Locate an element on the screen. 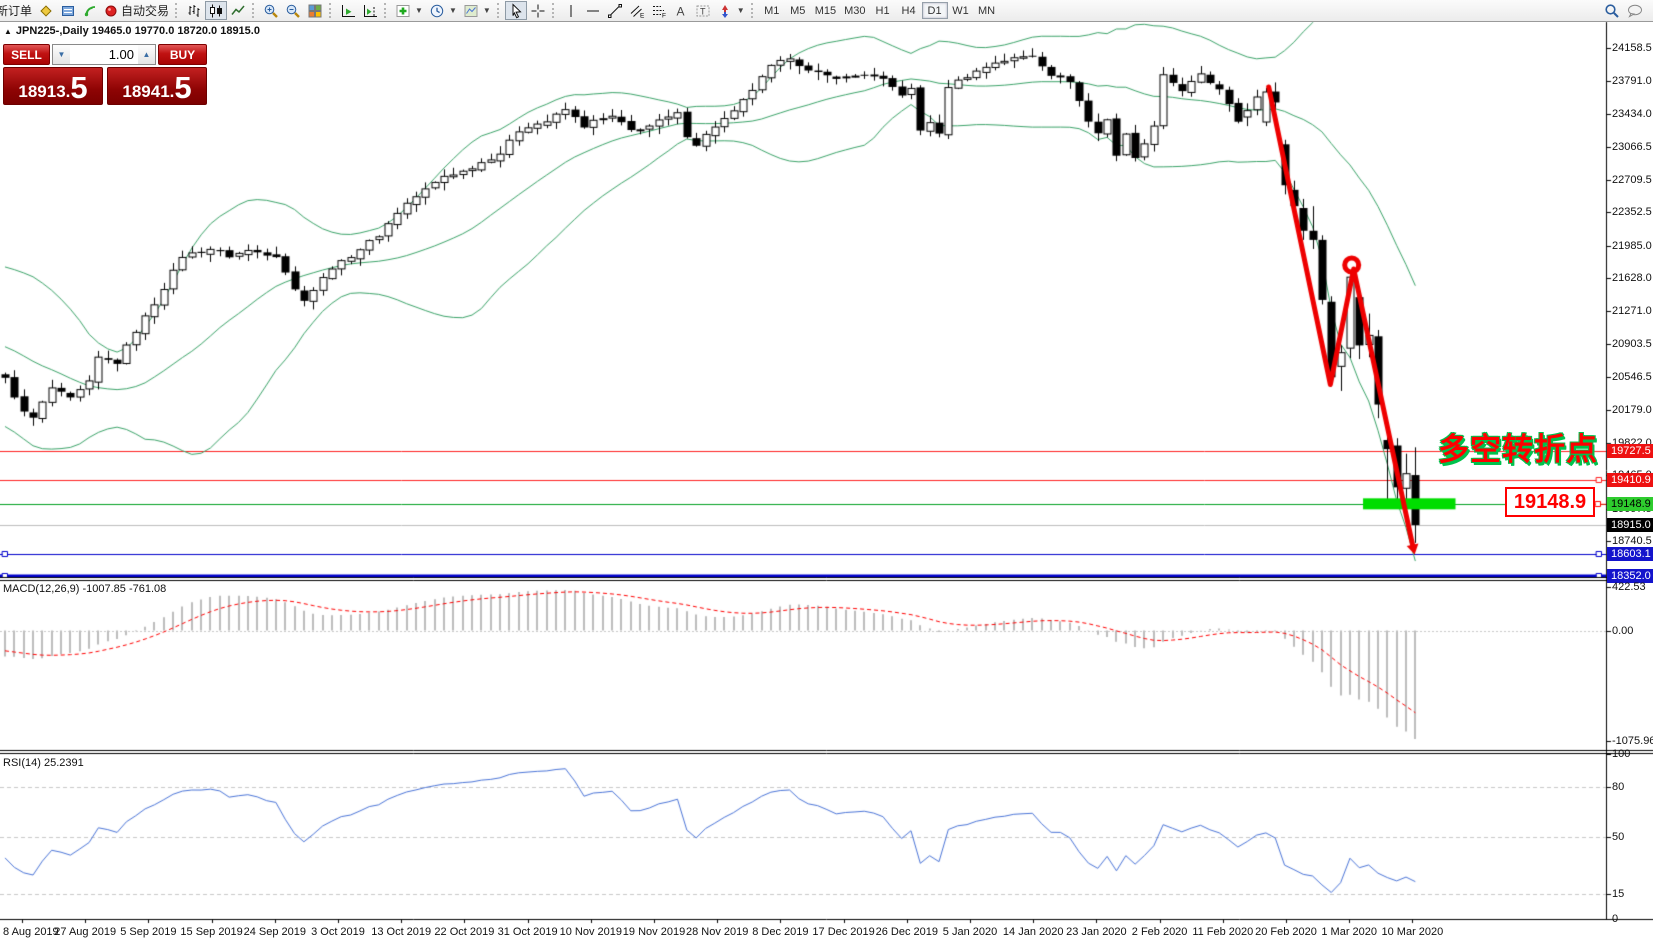 The image size is (1653, 946). text-label-icon: T is located at coordinates (703, 11).